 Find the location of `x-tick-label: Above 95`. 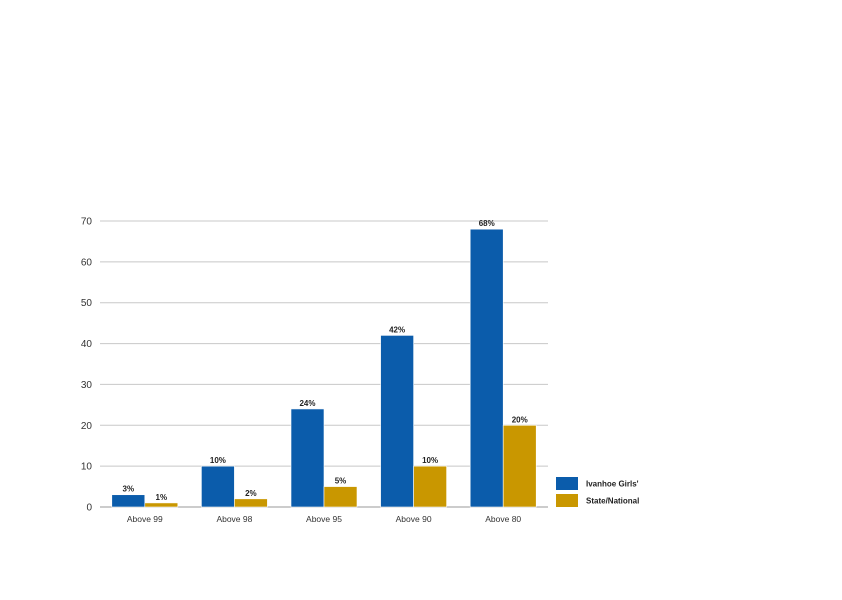

x-tick-label: Above 95 is located at coordinates (324, 519).